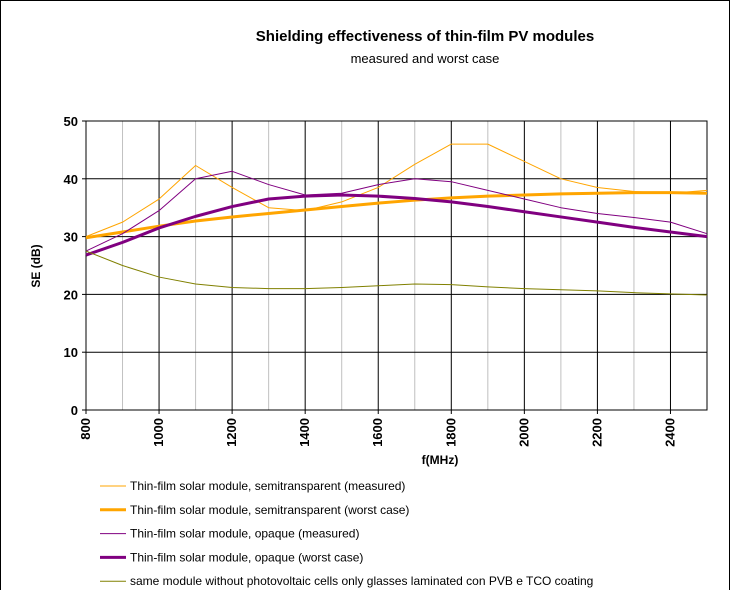 This screenshot has height=590, width=730. Describe the element at coordinates (71, 294) in the screenshot. I see `y-tick-label: 20` at that location.